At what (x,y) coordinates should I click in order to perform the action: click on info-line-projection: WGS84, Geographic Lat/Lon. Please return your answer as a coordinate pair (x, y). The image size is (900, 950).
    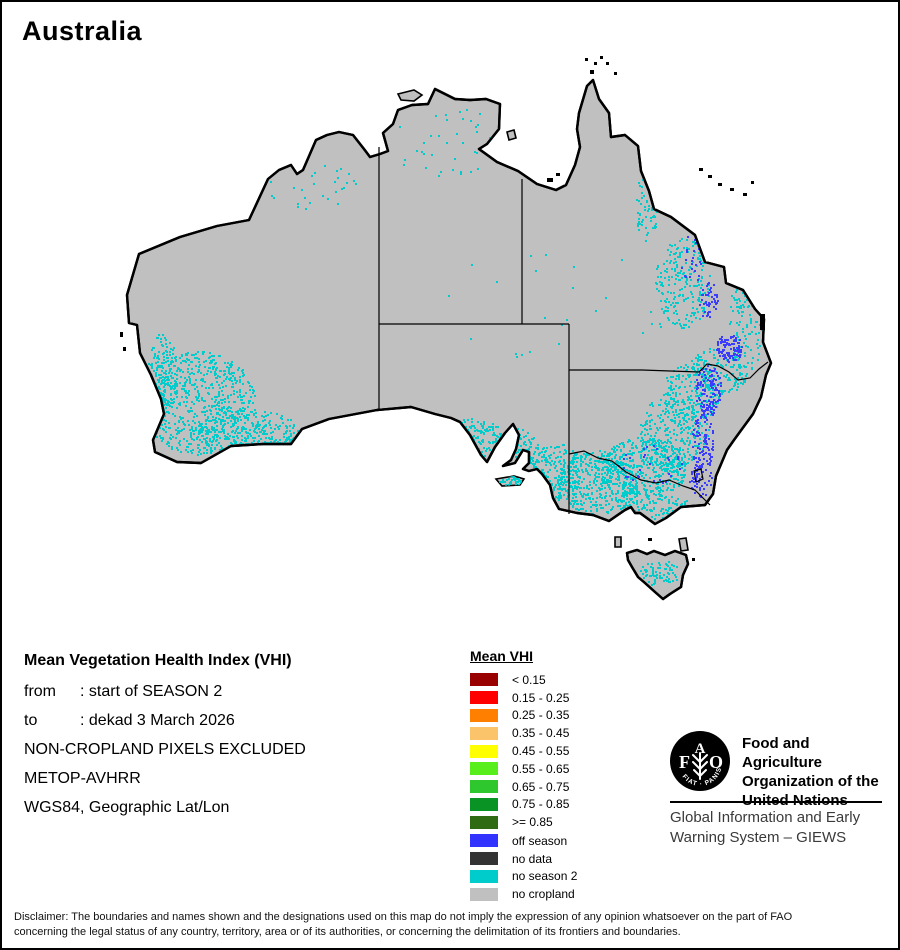
    Looking at the image, I should click on (127, 807).